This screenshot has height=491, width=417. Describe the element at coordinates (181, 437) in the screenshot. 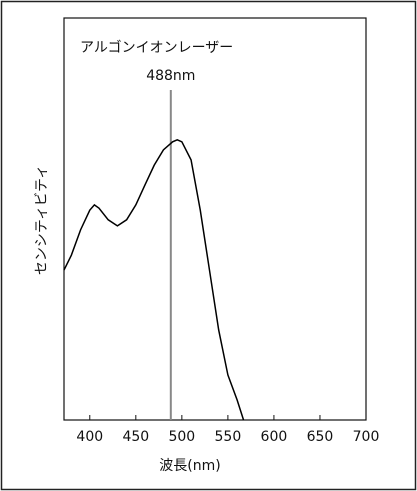

I see `x-tick-label: 500` at that location.